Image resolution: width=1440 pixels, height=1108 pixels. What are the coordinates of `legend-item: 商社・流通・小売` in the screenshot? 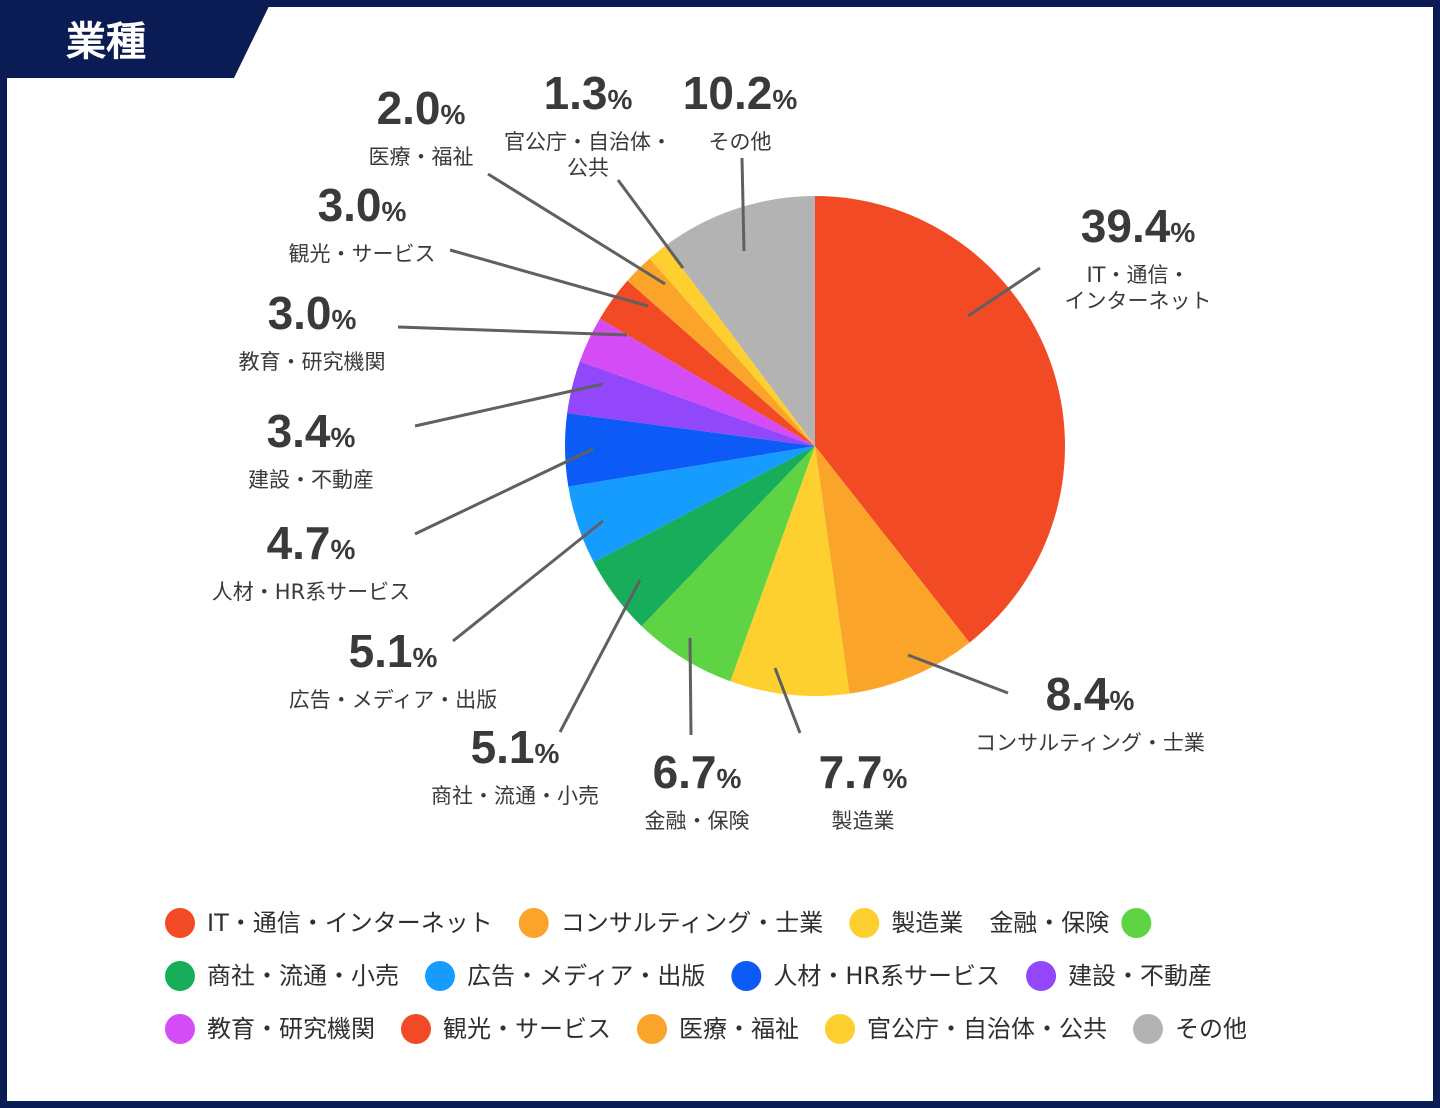 It's located at (282, 976).